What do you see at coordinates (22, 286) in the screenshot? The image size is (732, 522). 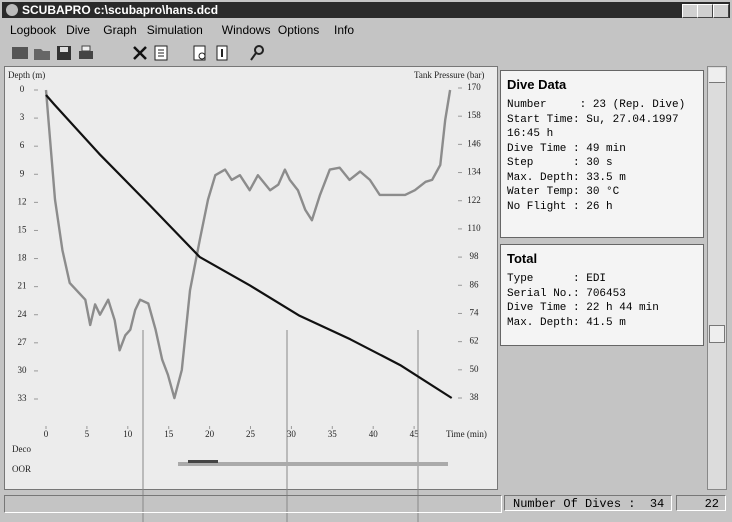 I see `y-tick-label: 21` at bounding box center [22, 286].